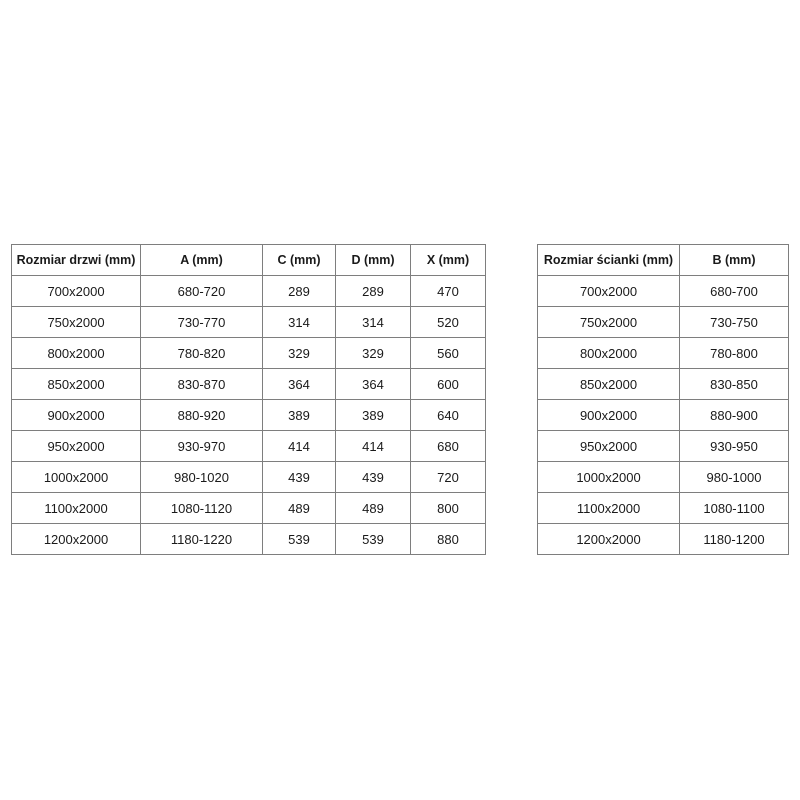  What do you see at coordinates (734, 353) in the screenshot?
I see `cell-b: 780-800` at bounding box center [734, 353].